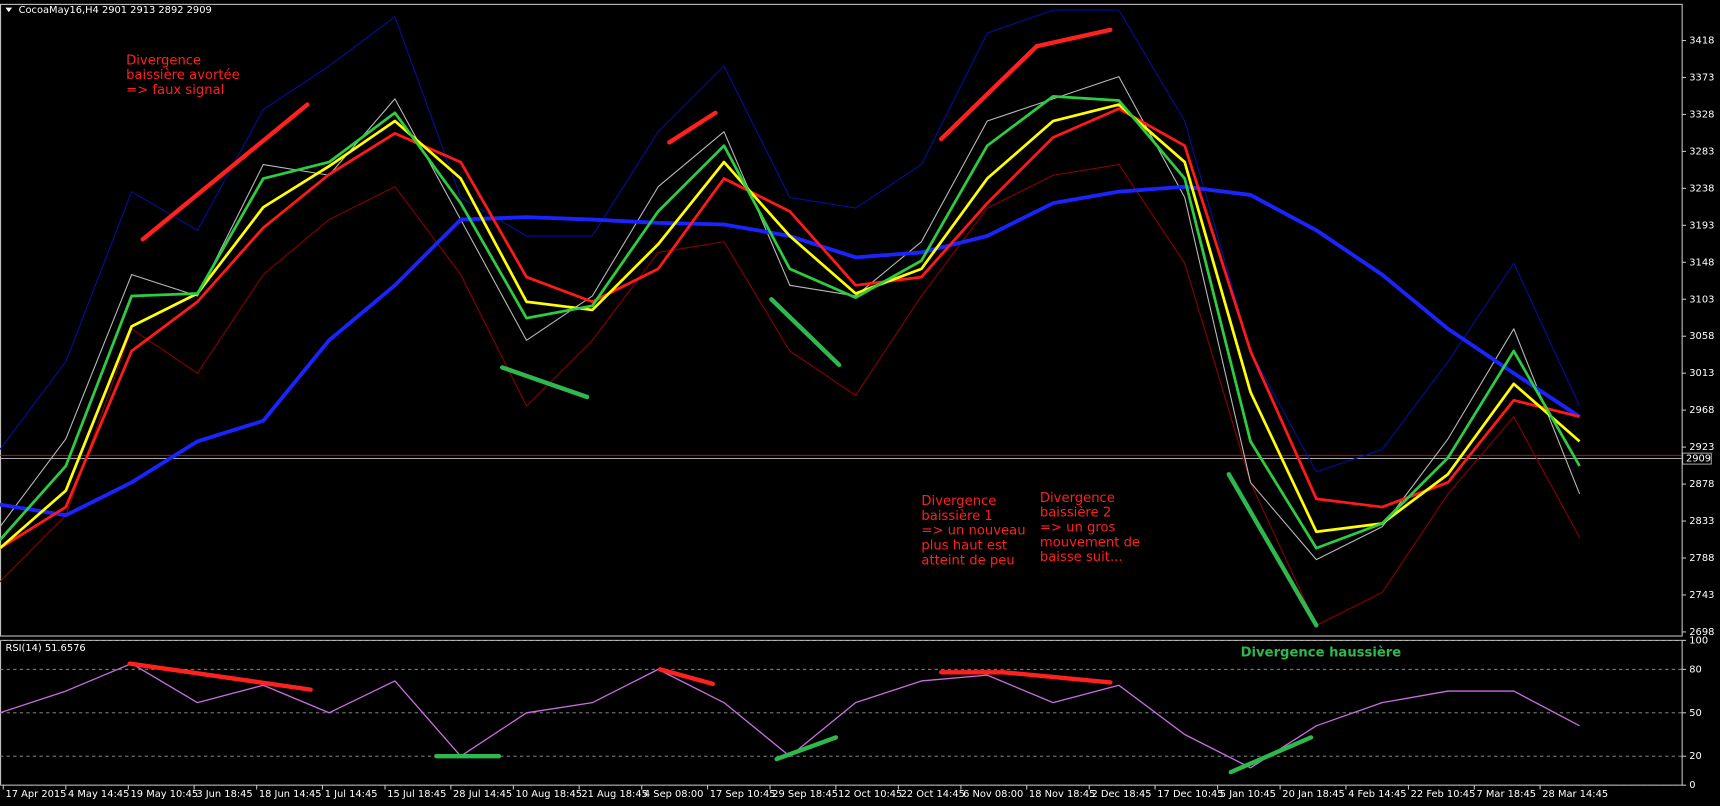 Image resolution: width=1720 pixels, height=806 pixels. What do you see at coordinates (1701, 77) in the screenshot?
I see `y-tick-label: 3373` at bounding box center [1701, 77].